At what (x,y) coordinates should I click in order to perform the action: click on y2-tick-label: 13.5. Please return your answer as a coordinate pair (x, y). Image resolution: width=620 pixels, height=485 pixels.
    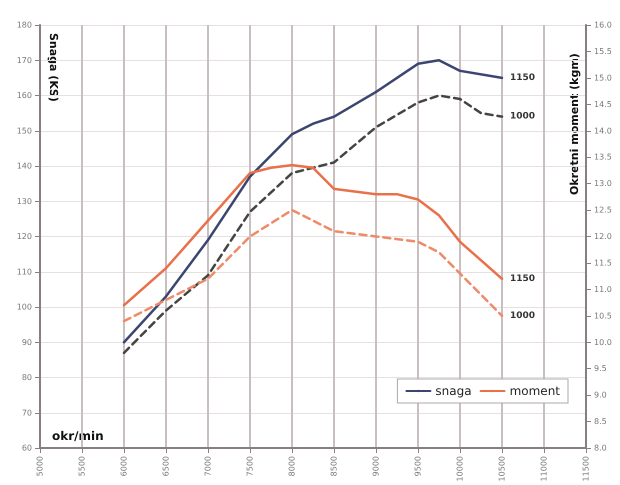
    Looking at the image, I should click on (603, 157).